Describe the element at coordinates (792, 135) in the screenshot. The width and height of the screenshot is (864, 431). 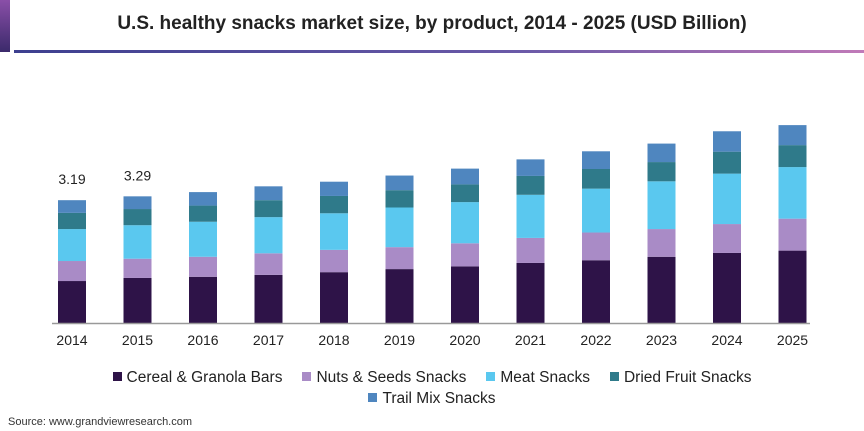
I see `bar-segment-2025-trail-mix-snacks` at that location.